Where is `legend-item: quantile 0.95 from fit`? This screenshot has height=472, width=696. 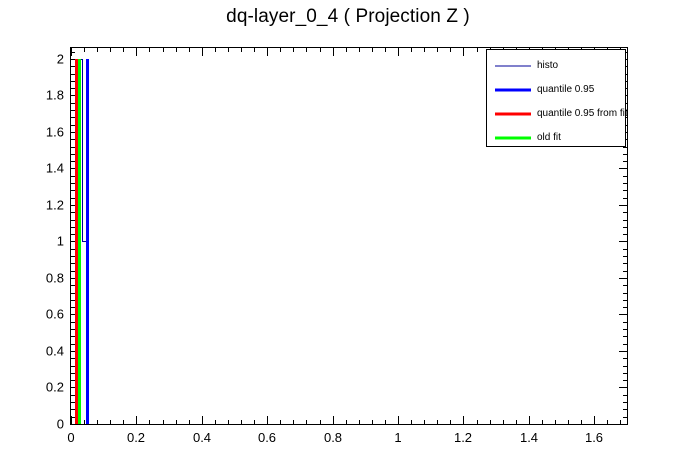
legend-item: quantile 0.95 from fit is located at coordinates (557, 114).